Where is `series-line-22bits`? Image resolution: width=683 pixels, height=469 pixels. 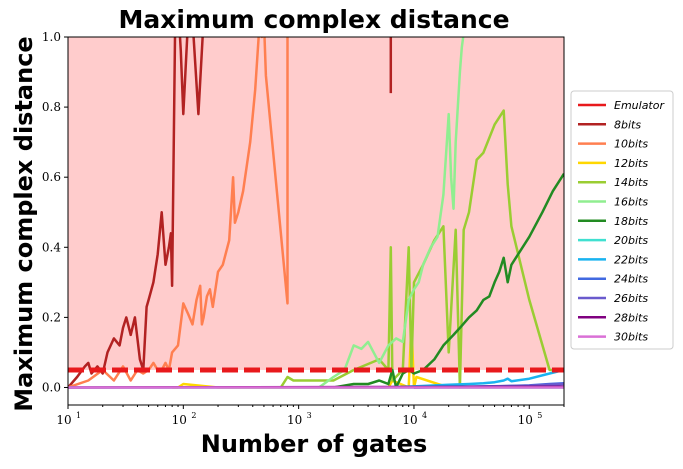 series-line-22bits is located at coordinates (471, 378).